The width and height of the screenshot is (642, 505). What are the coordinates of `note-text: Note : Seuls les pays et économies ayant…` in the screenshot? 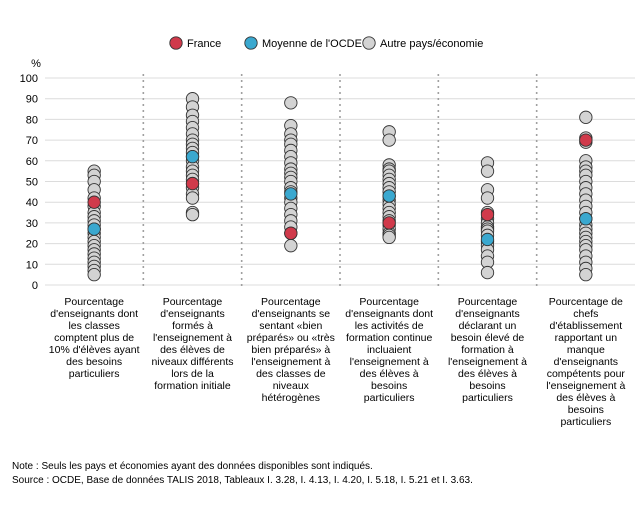 It's located at (192, 466).